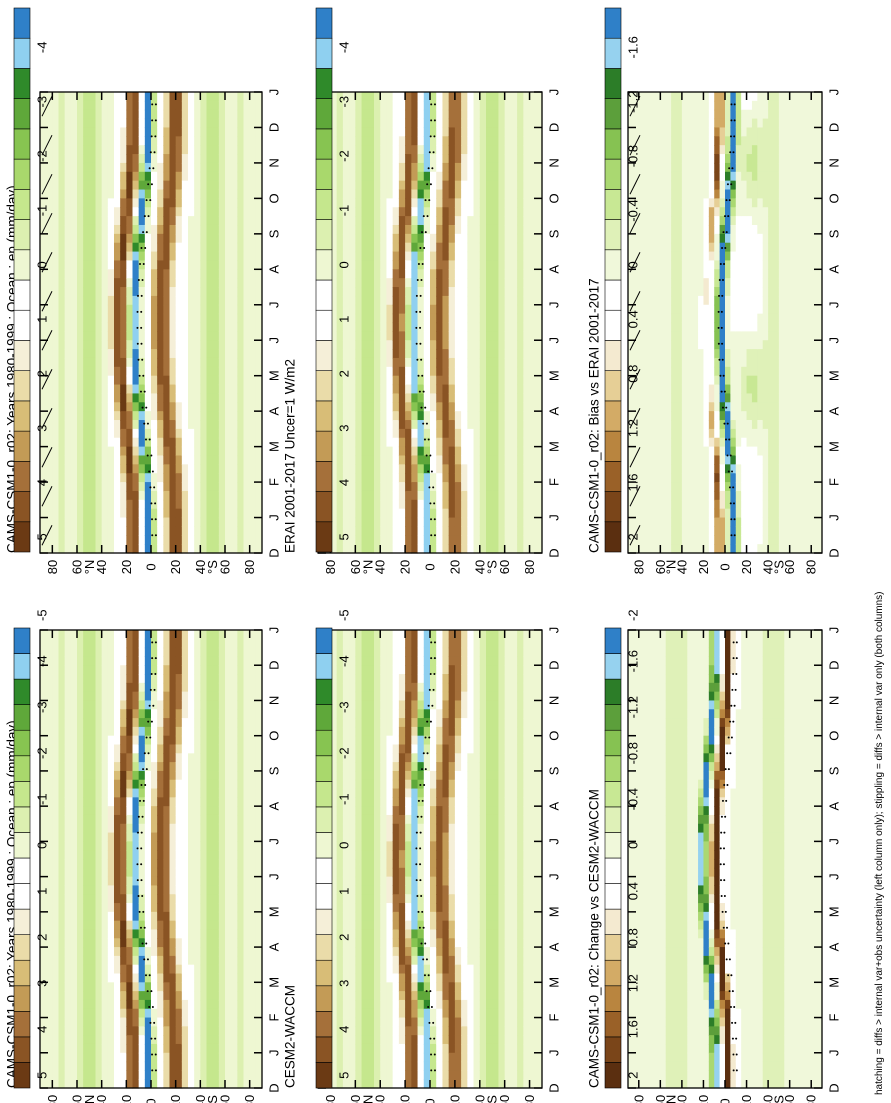 The height and width of the screenshot is (1103, 891). Describe the element at coordinates (22, 921) in the screenshot. I see `colorbar-bin` at that location.